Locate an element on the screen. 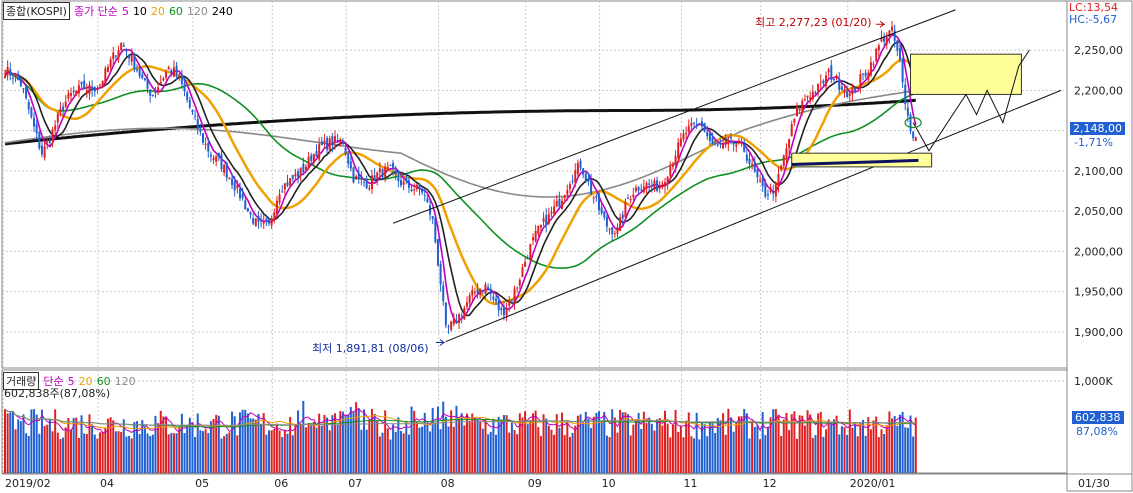 Image resolution: width=1133 pixels, height=493 pixels. high-arrow is located at coordinates (881, 24).